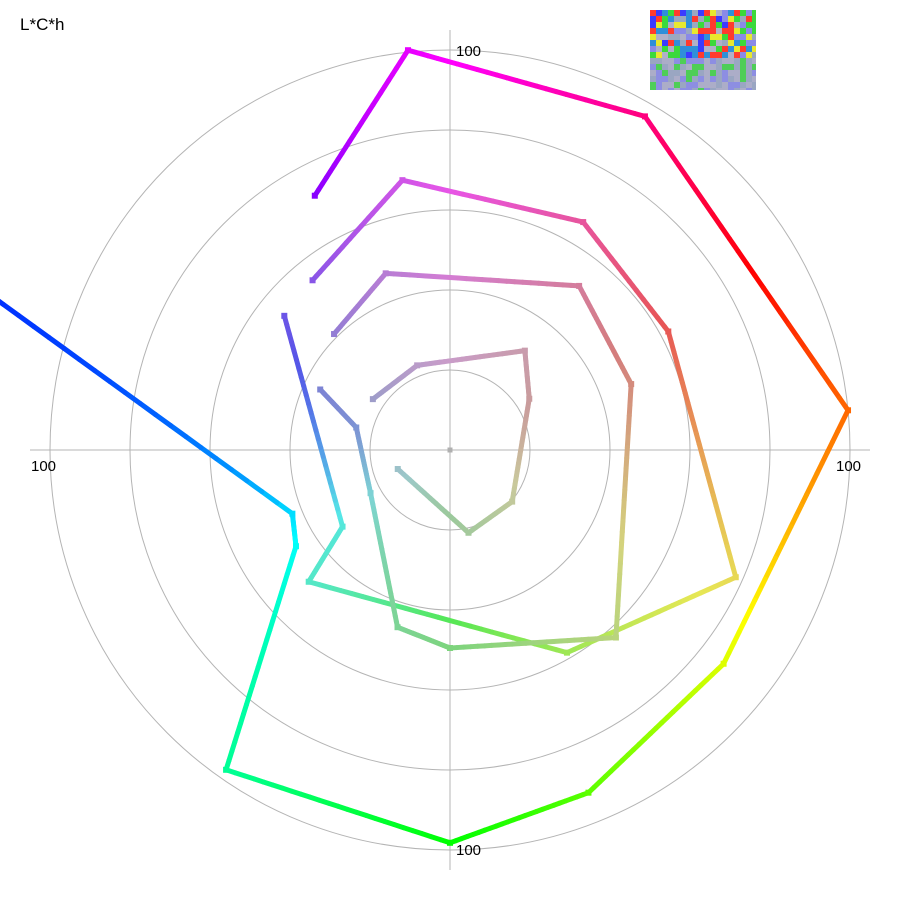  Describe the element at coordinates (468, 51) in the screenshot. I see `axis-label-top: 100` at that location.